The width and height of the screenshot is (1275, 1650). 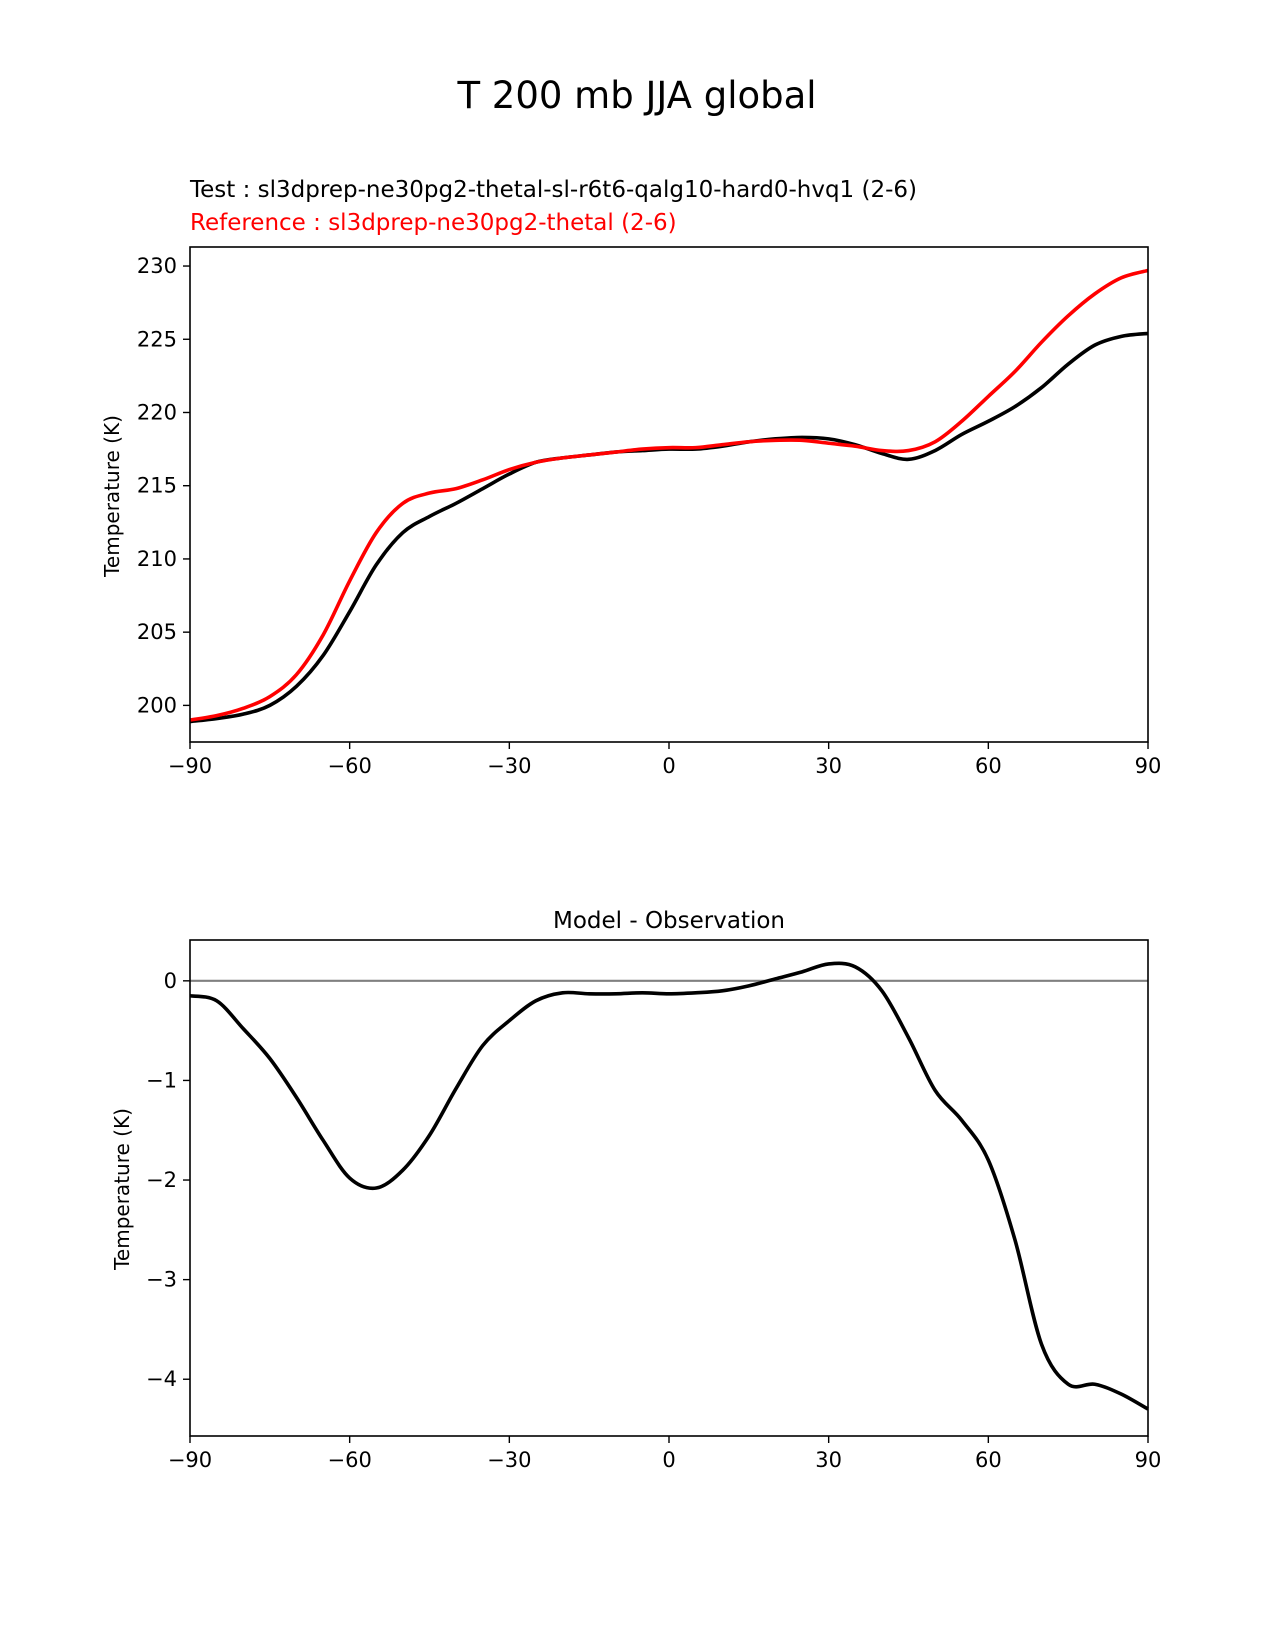 What do you see at coordinates (509, 766) in the screenshot?
I see `top-xtick-label: −30` at bounding box center [509, 766].